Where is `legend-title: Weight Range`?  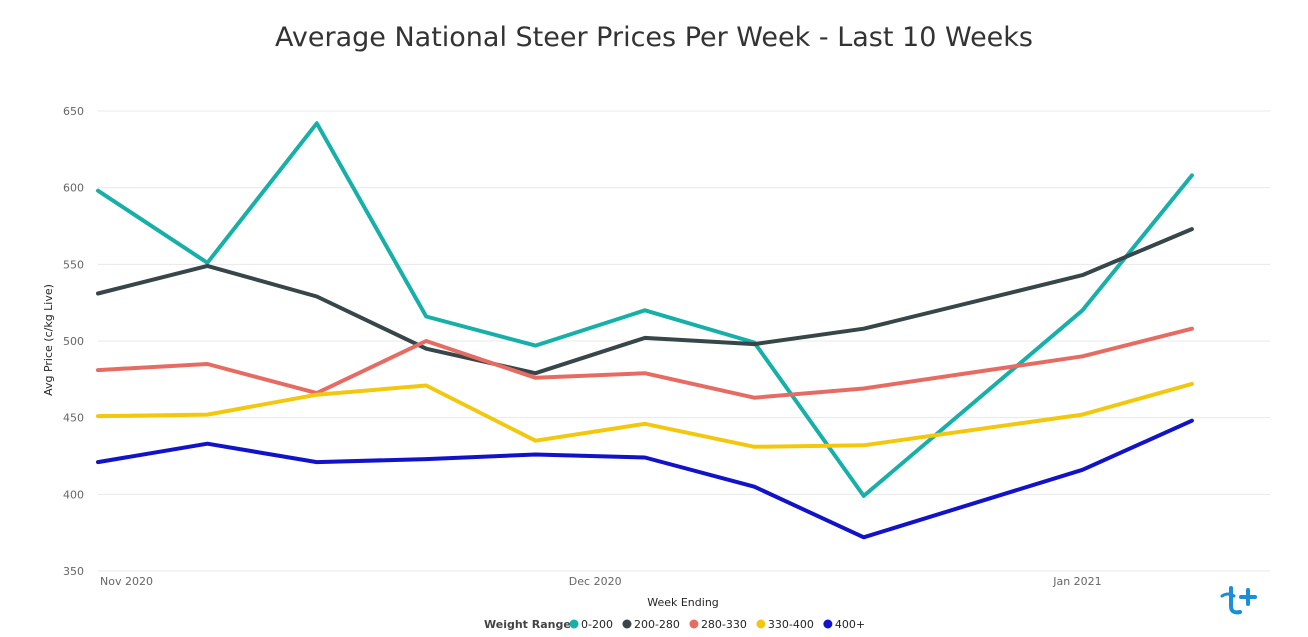 legend-title: Weight Range is located at coordinates (527, 624).